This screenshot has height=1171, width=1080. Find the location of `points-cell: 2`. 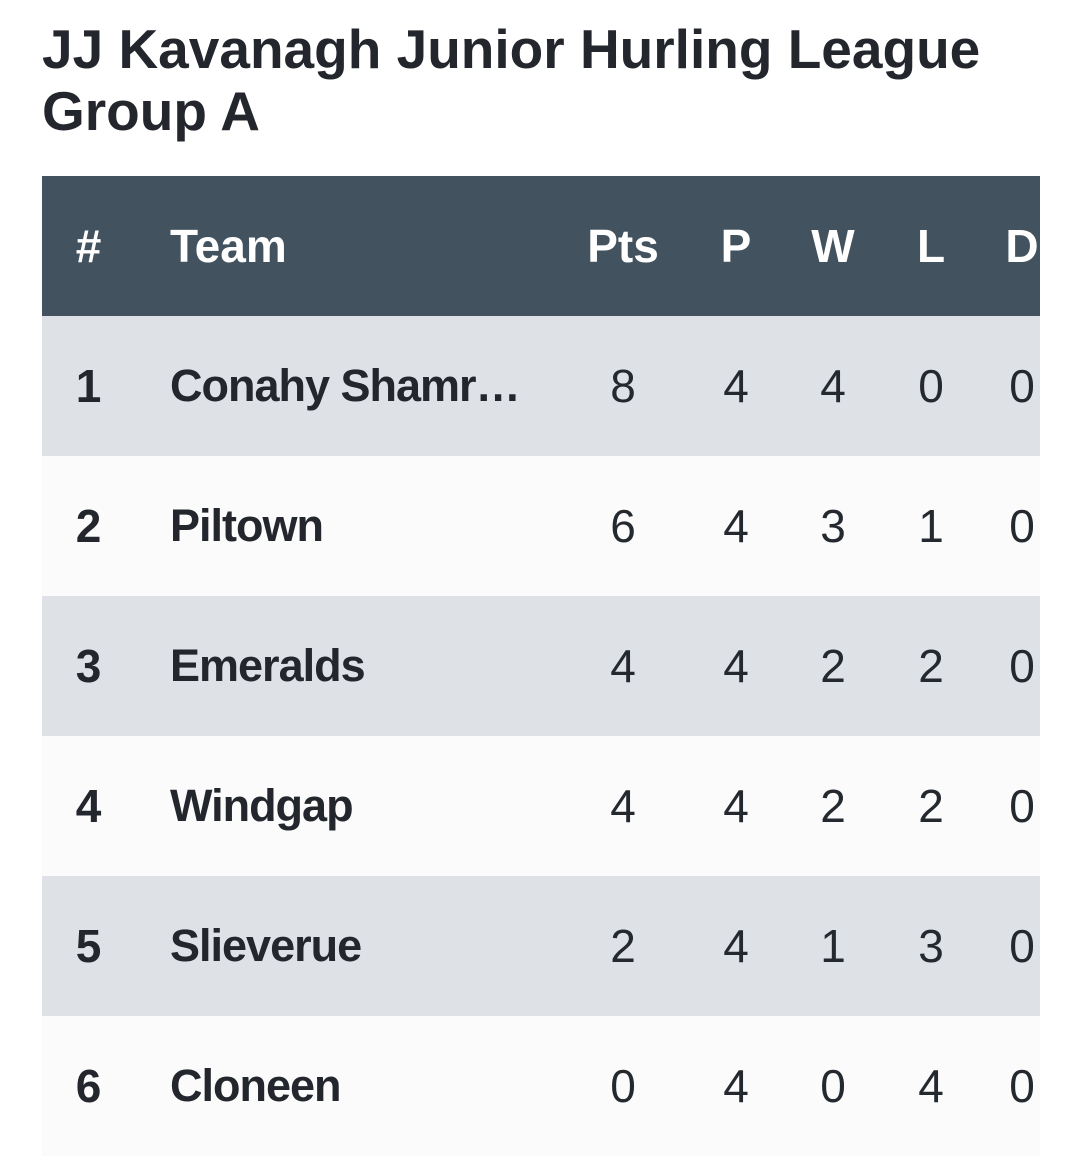

points-cell: 2 is located at coordinates (623, 946).